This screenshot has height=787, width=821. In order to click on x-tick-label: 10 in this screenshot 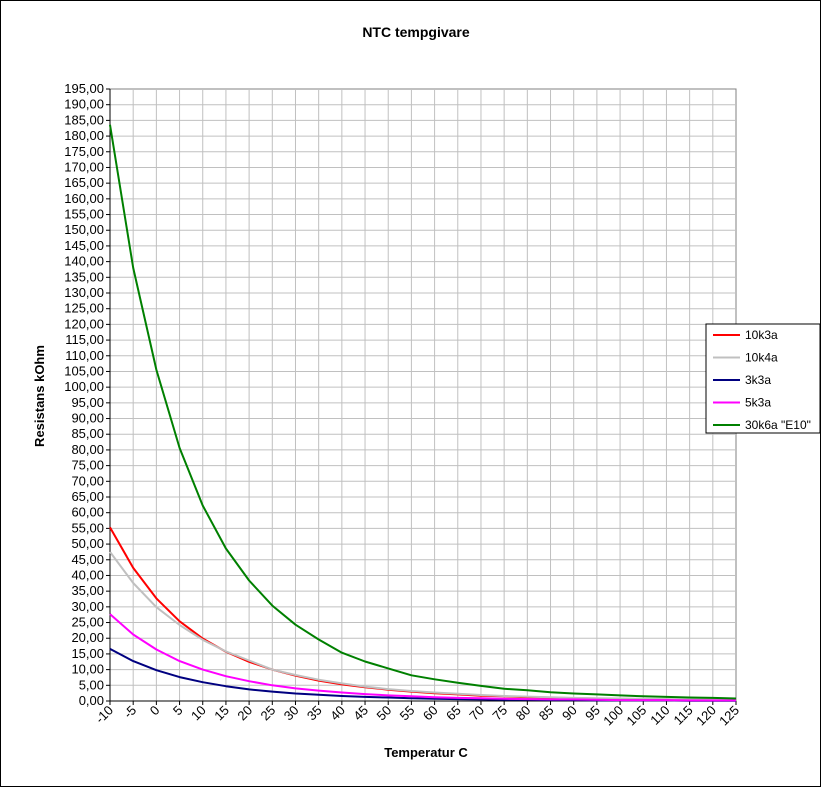, I will do `click(198, 713)`.